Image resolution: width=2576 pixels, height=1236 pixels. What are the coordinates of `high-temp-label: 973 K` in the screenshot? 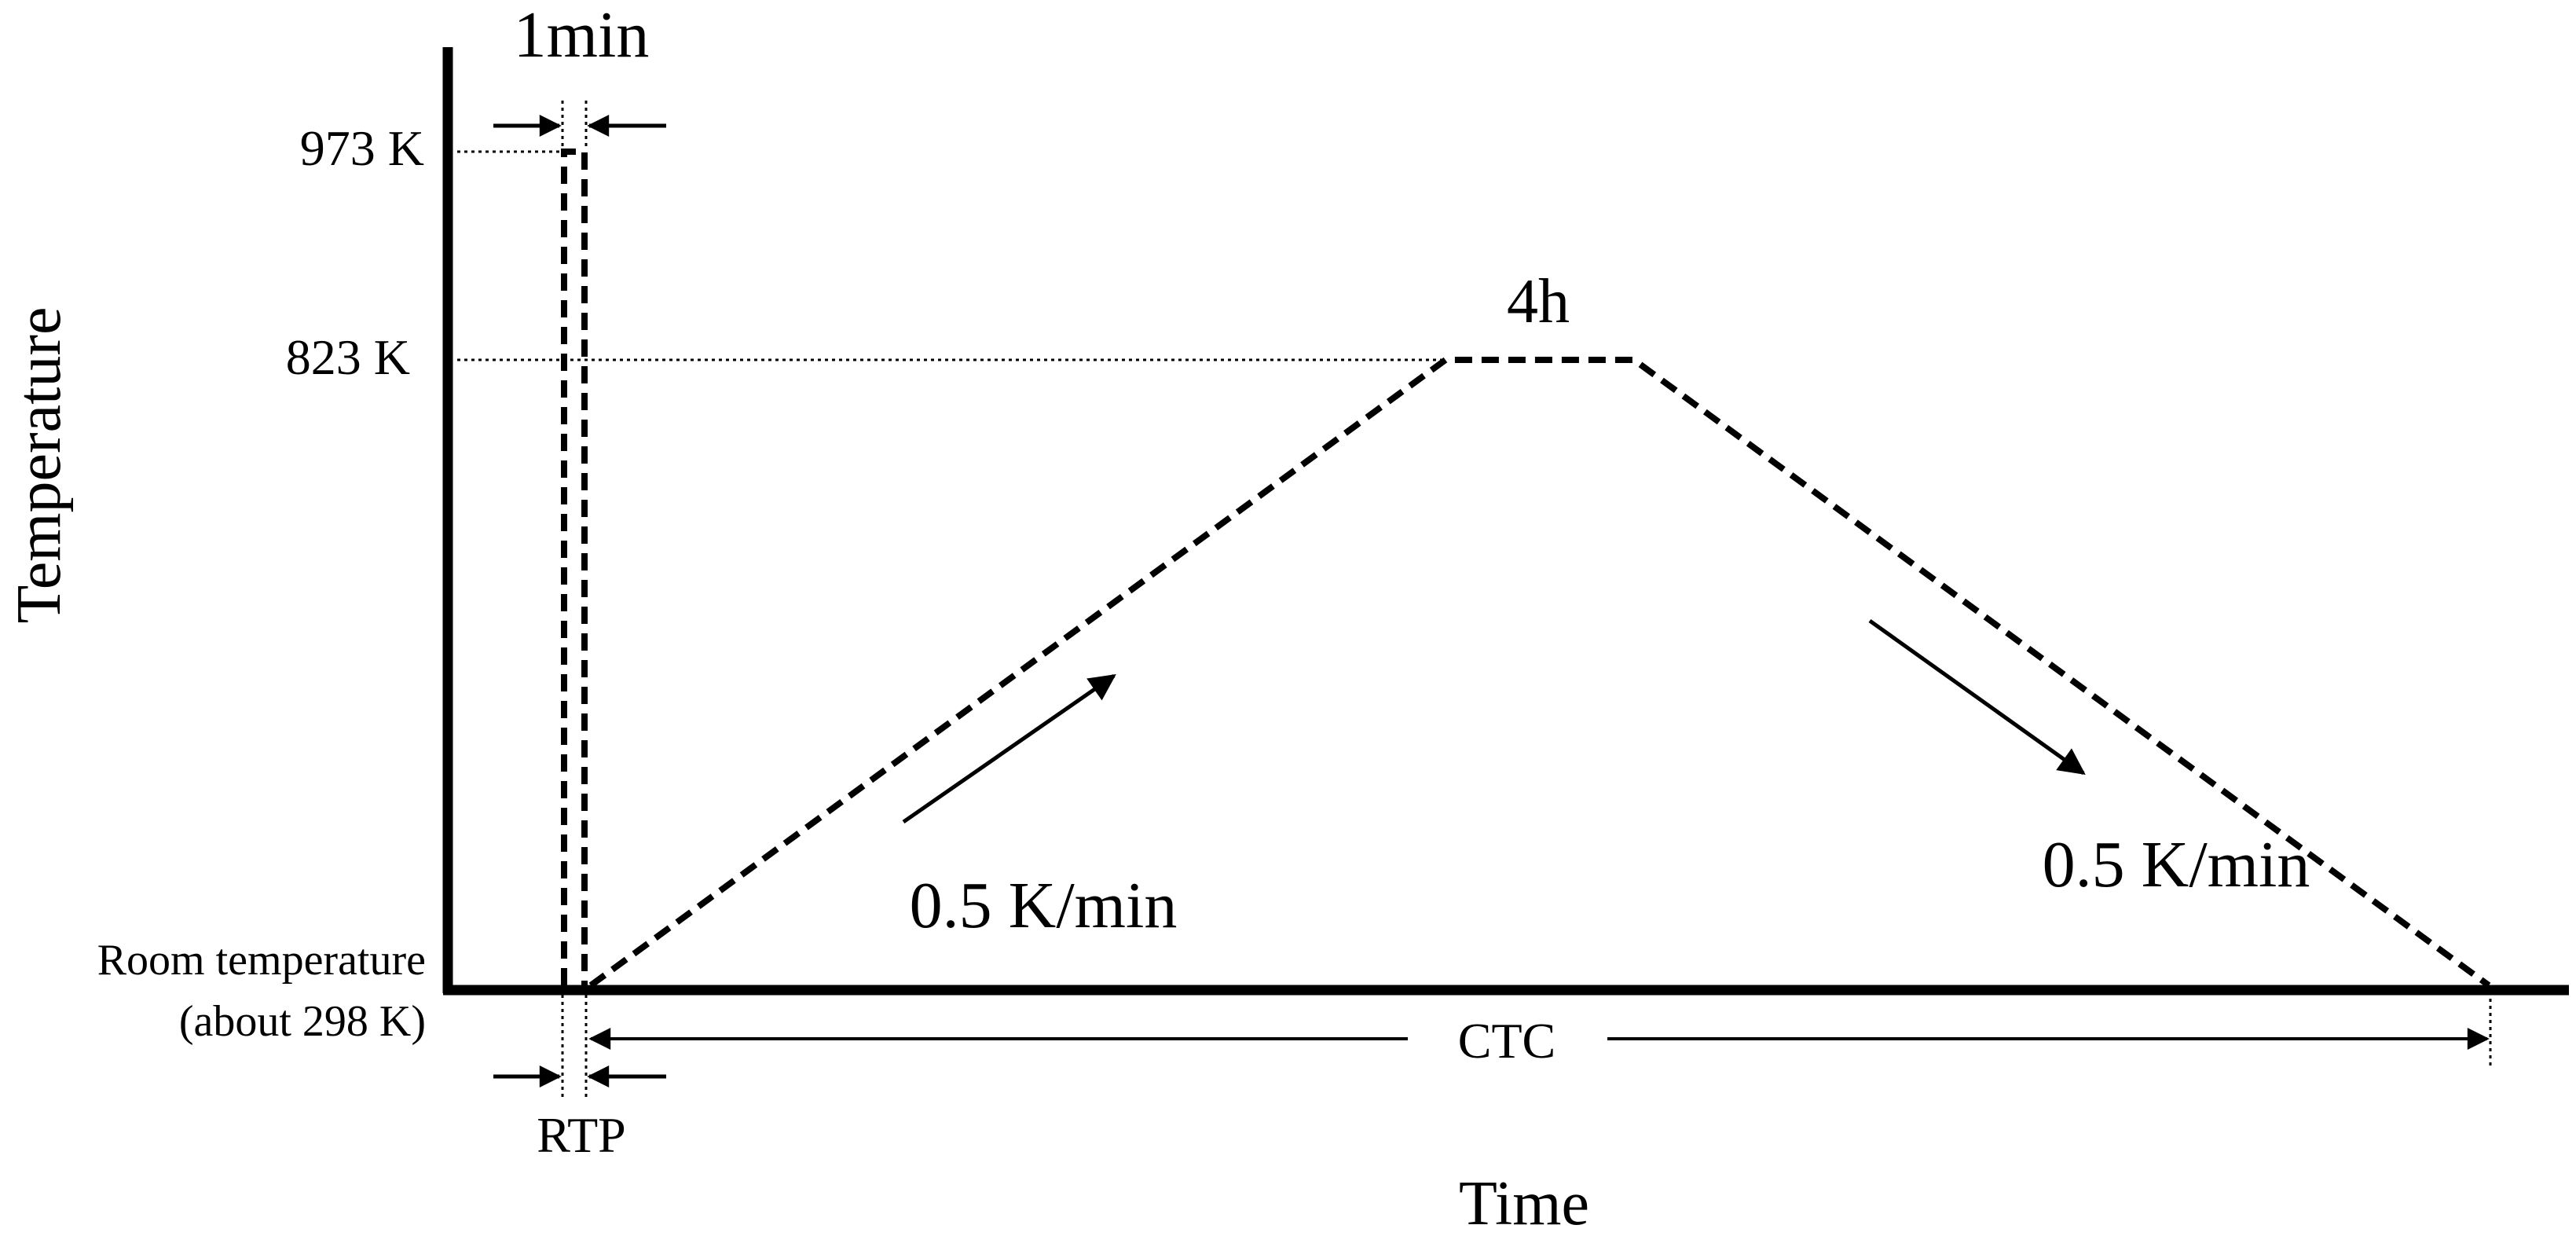 It's located at (362, 148).